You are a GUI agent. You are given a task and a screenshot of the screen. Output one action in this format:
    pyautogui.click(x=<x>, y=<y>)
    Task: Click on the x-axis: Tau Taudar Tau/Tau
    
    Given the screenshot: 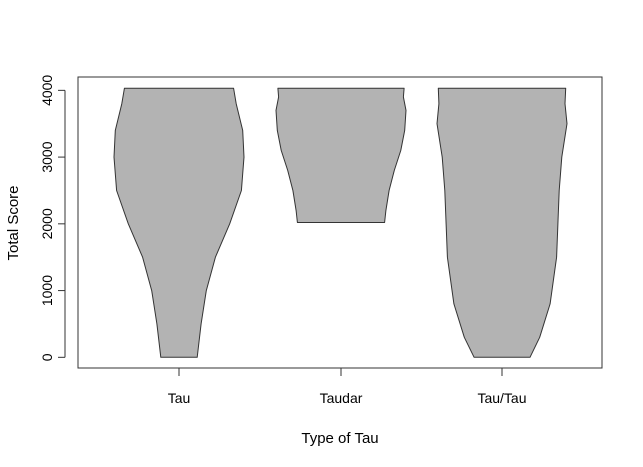 What is the action you would take?
    pyautogui.click(x=347, y=386)
    